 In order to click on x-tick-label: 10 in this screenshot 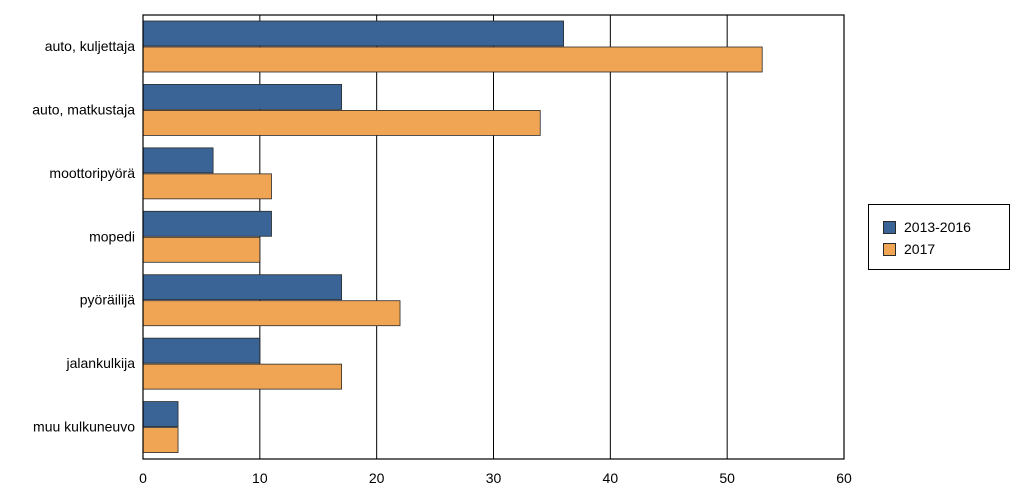, I will do `click(260, 478)`.